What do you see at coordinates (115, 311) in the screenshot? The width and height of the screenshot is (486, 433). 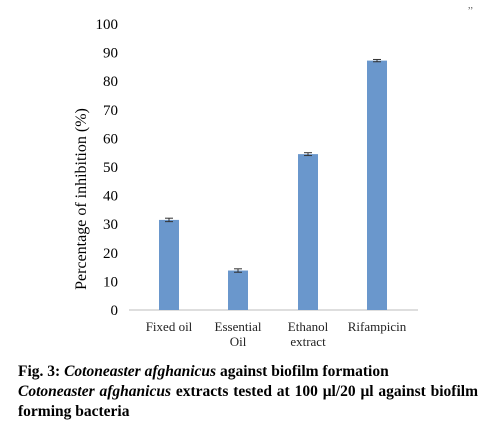 I see `y-tick-label: 0` at bounding box center [115, 311].